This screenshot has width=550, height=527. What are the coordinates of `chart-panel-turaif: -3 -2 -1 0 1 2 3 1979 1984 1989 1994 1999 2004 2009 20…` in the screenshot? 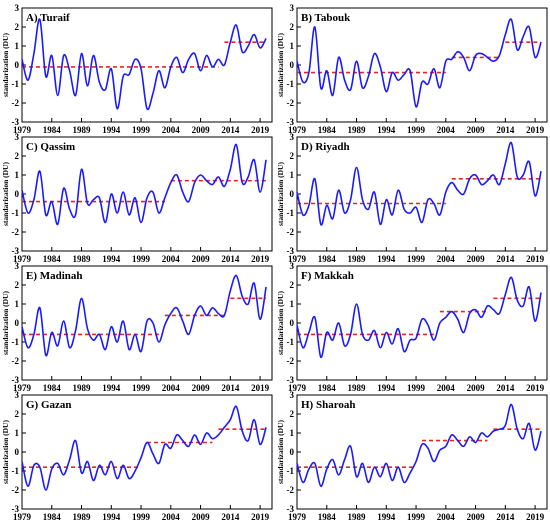 It's located at (137, 69).